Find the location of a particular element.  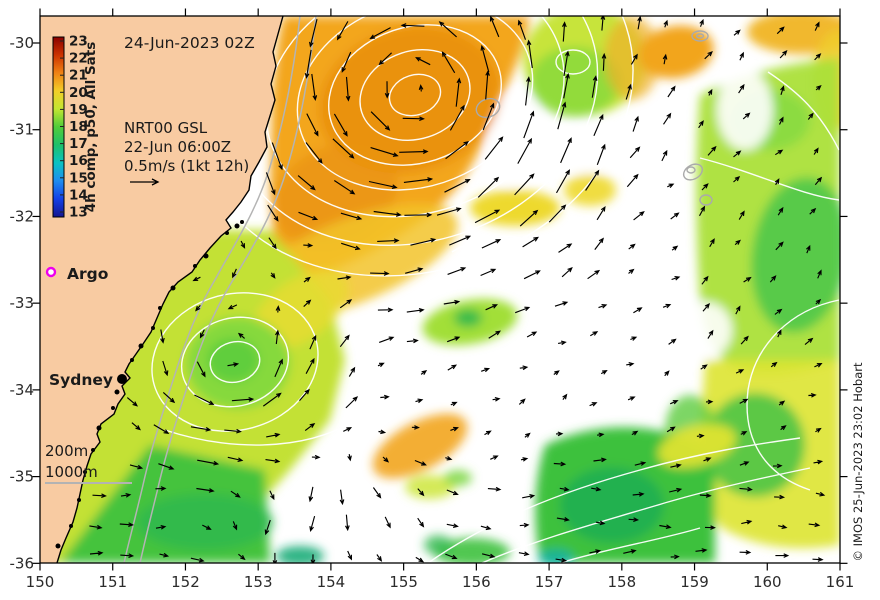

y-tick-label: -30 is located at coordinates (22, 43).